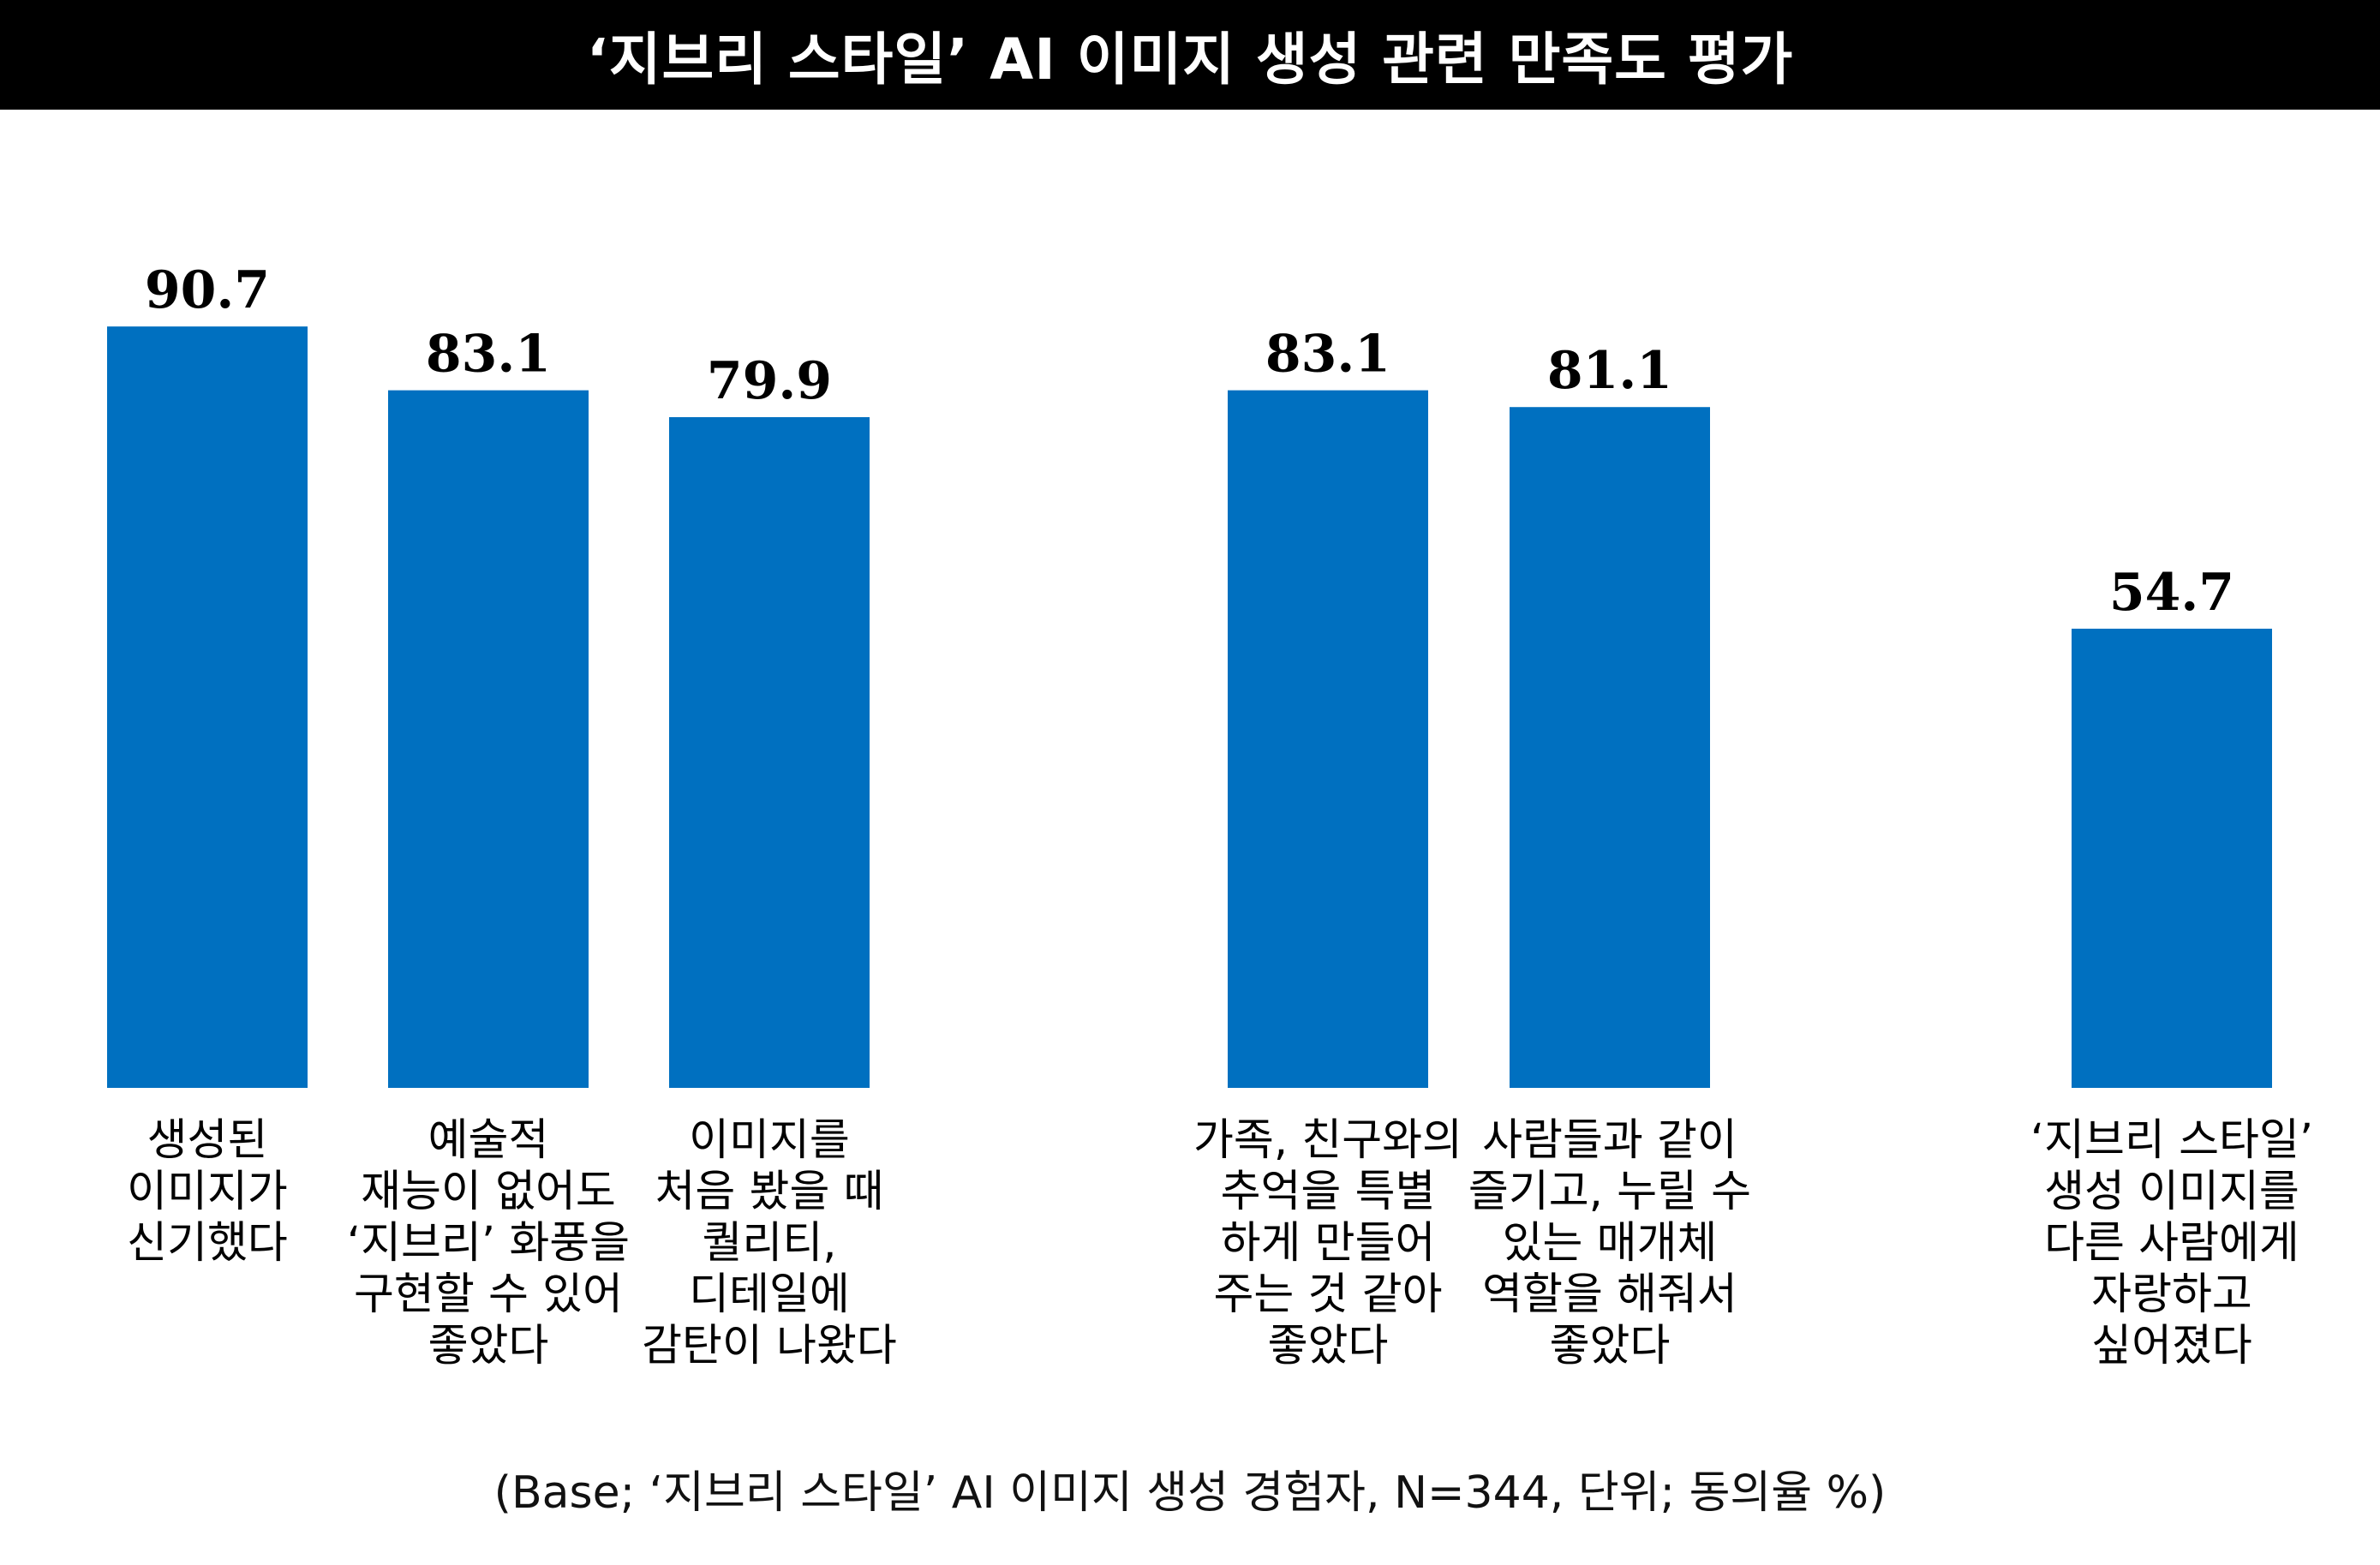  I want to click on category-label-1: 생성된 이미지가 신기했다, so click(207, 1192).